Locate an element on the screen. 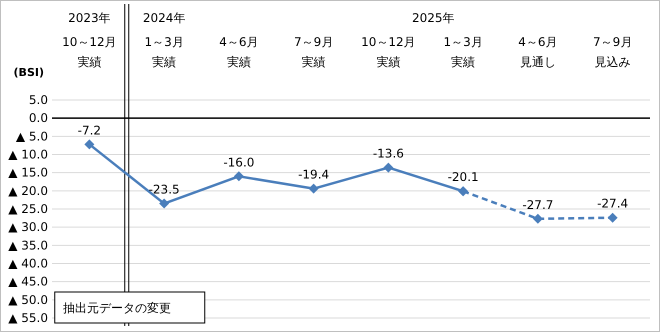 This screenshot has height=332, width=660. y-tick-label: ▲ 45.0 is located at coordinates (28, 281).